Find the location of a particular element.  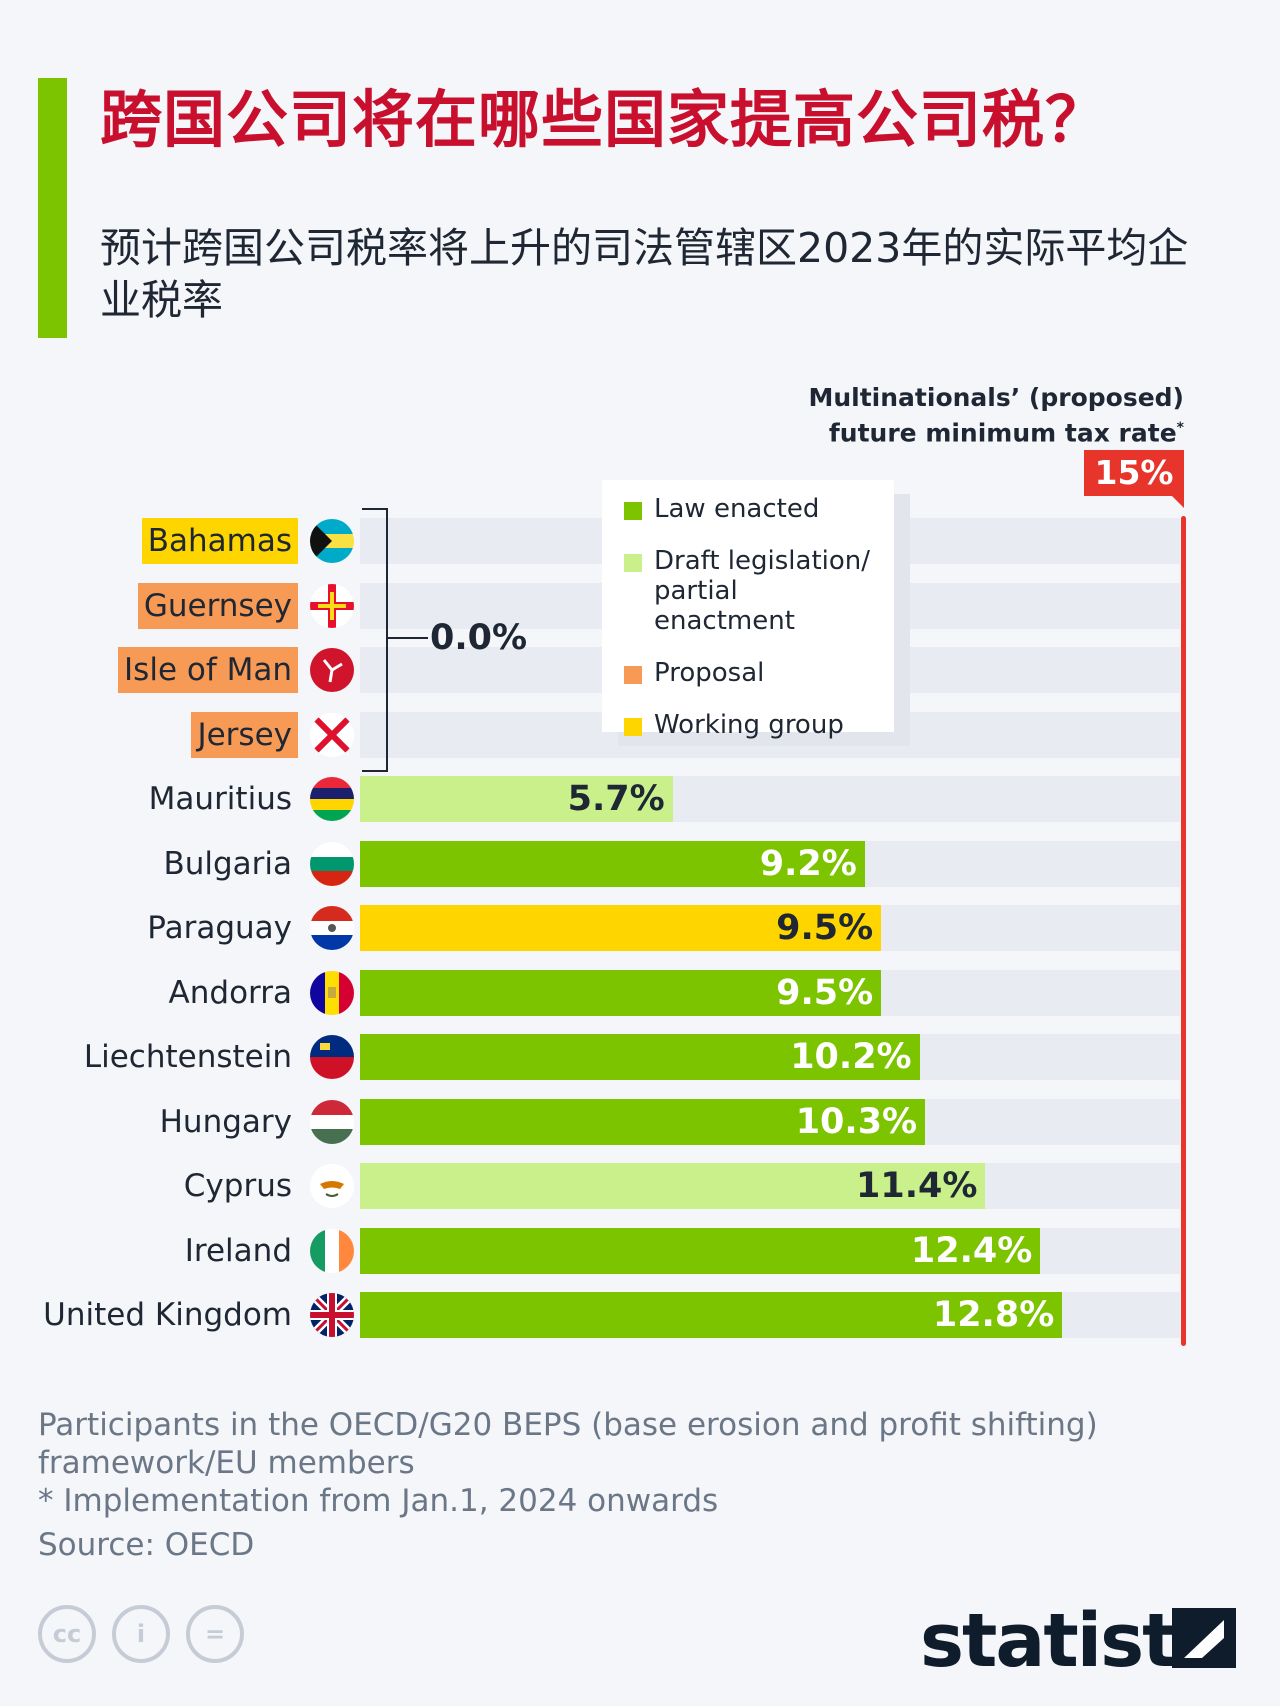

legend-item: Law enacted is located at coordinates (748, 509).